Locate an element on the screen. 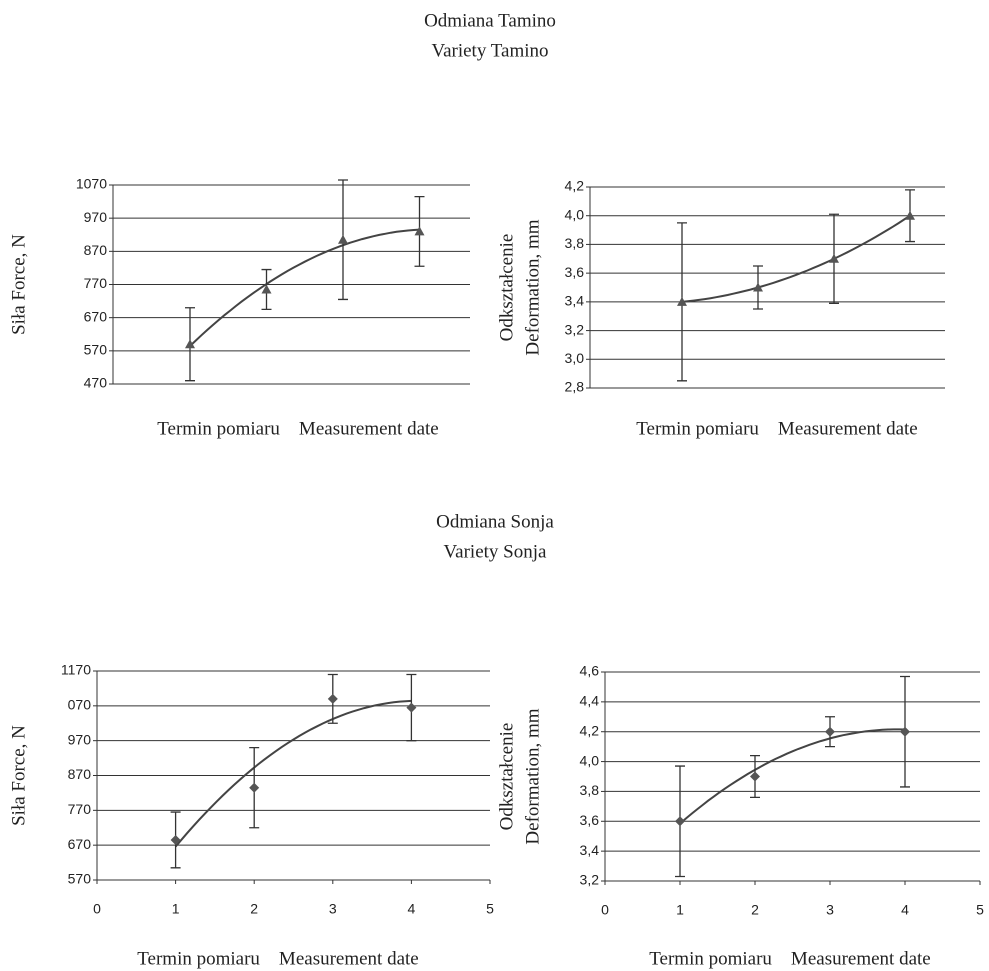 This screenshot has height=971, width=989. heading: Odmiana Sonja is located at coordinates (495, 521).